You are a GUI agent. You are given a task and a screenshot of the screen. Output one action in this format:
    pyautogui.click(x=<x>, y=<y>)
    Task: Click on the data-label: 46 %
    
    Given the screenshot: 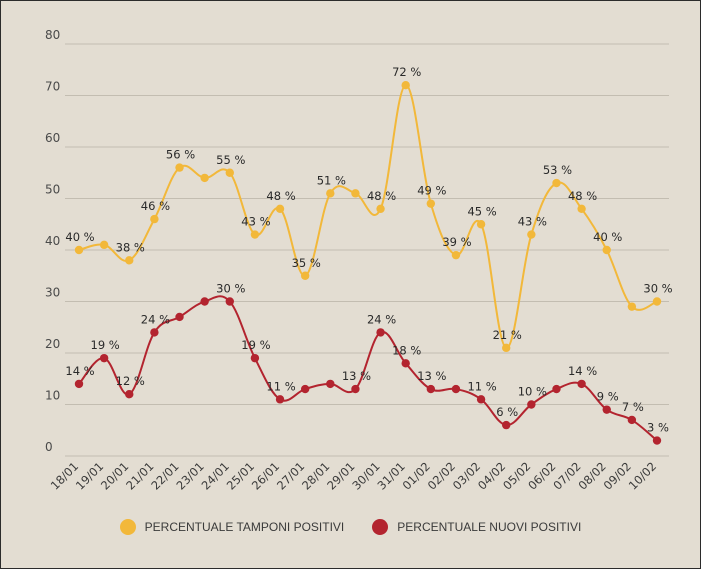 What is the action you would take?
    pyautogui.click(x=155, y=206)
    